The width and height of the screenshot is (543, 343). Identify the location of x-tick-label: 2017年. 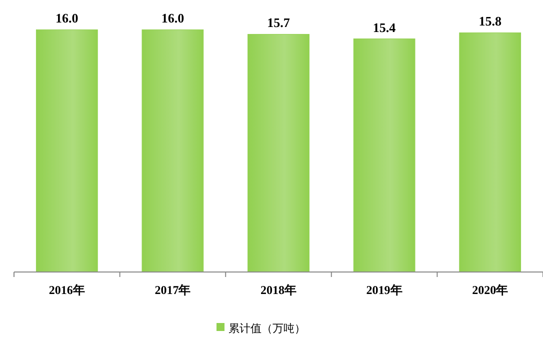
(172, 290).